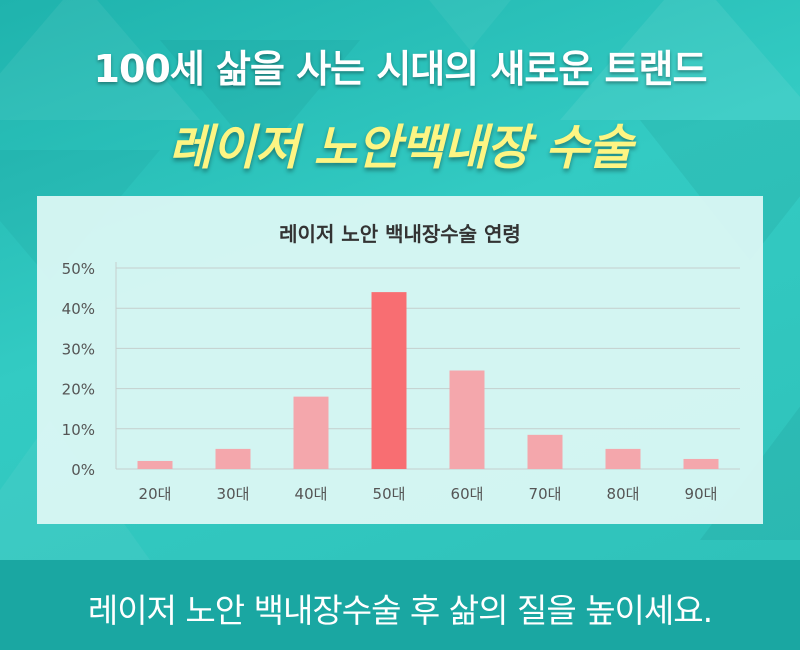 Image resolution: width=800 pixels, height=650 pixels. I want to click on bar-70대, so click(545, 451).